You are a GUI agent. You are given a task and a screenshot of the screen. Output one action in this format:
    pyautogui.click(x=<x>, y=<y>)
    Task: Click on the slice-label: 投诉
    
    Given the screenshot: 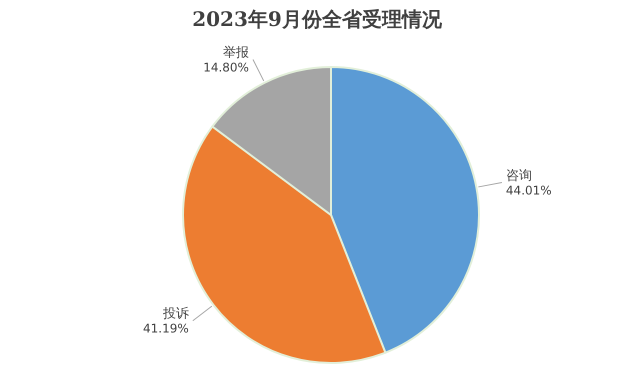 What is the action you would take?
    pyautogui.click(x=175, y=314)
    